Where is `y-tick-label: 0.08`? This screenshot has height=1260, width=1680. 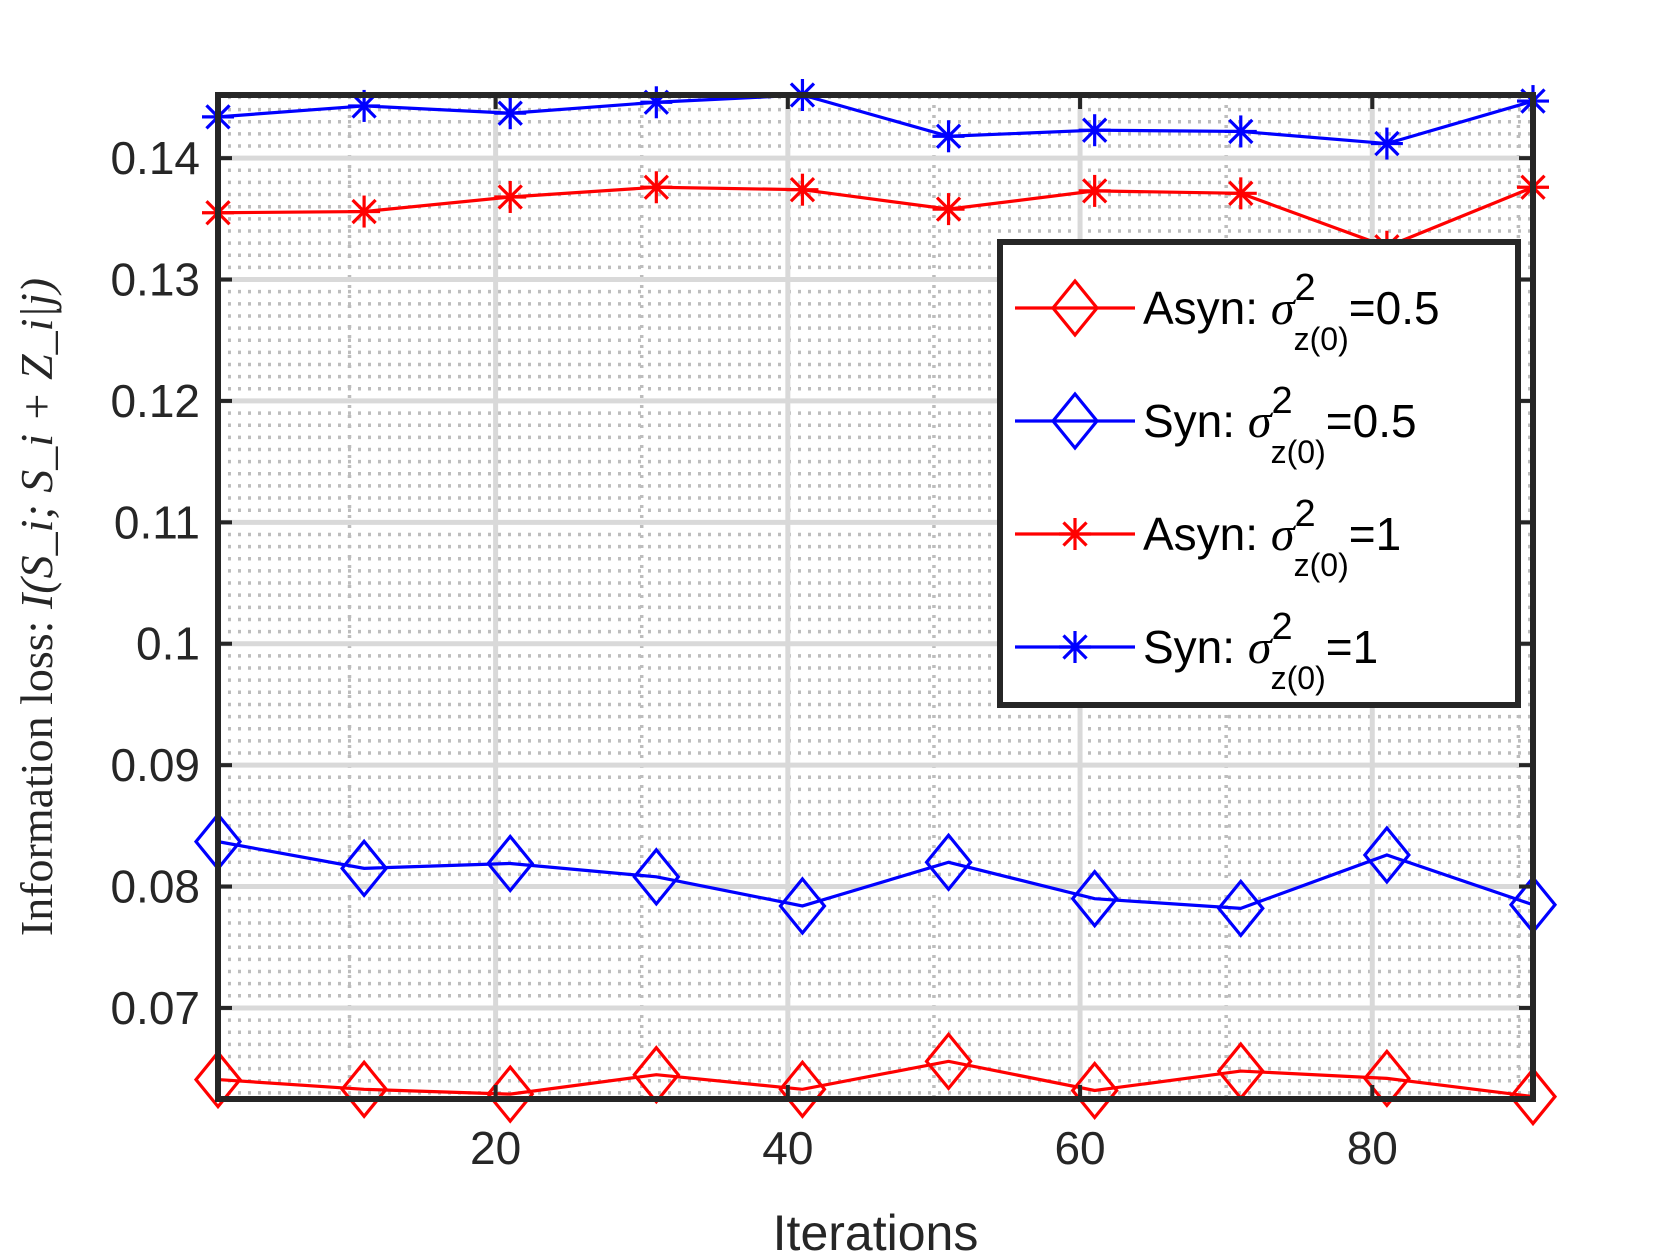
y-tick-label: 0.08 is located at coordinates (155, 887).